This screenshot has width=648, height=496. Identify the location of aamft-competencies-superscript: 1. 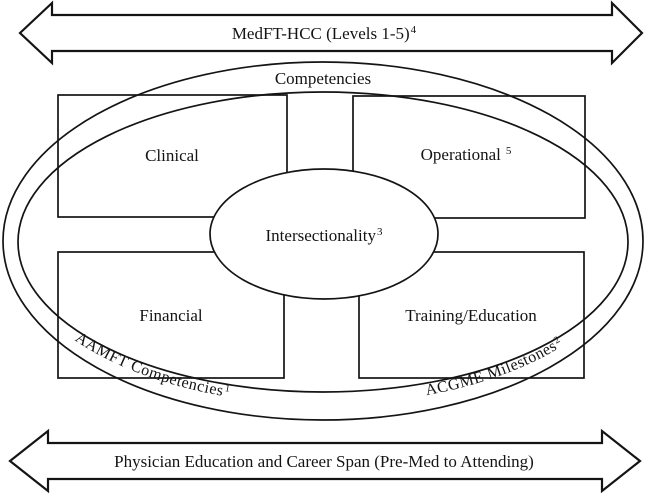
(227, 389).